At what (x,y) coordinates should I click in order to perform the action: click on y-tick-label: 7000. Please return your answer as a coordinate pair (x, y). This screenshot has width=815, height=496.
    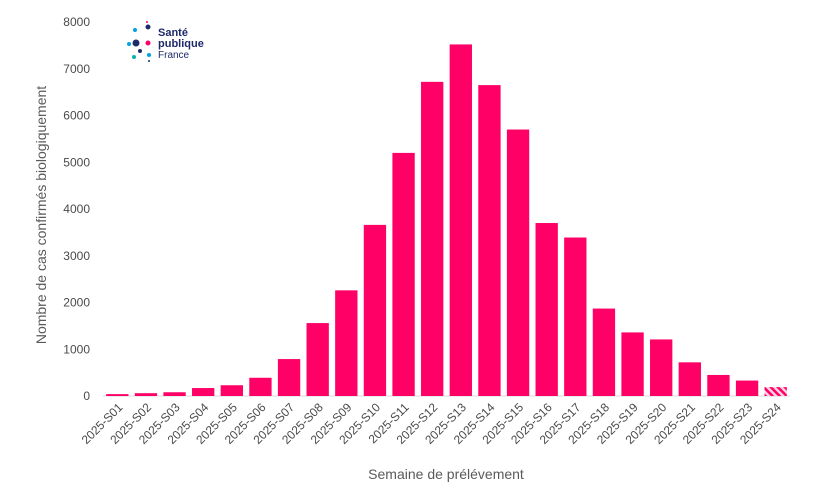
    Looking at the image, I should click on (76, 69).